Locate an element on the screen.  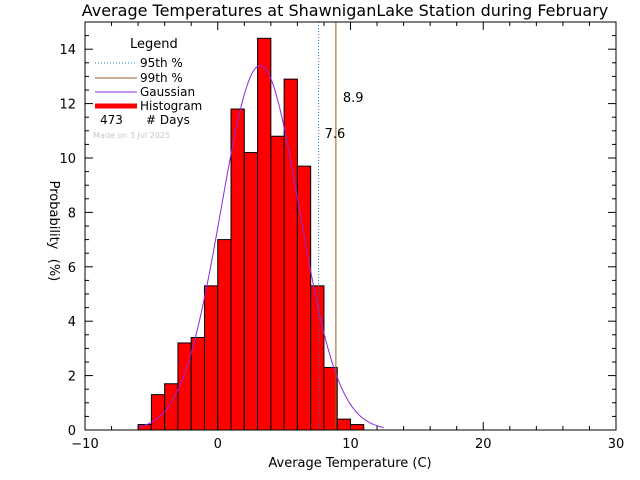
y-axis-title: Probability is located at coordinates (53, 215).